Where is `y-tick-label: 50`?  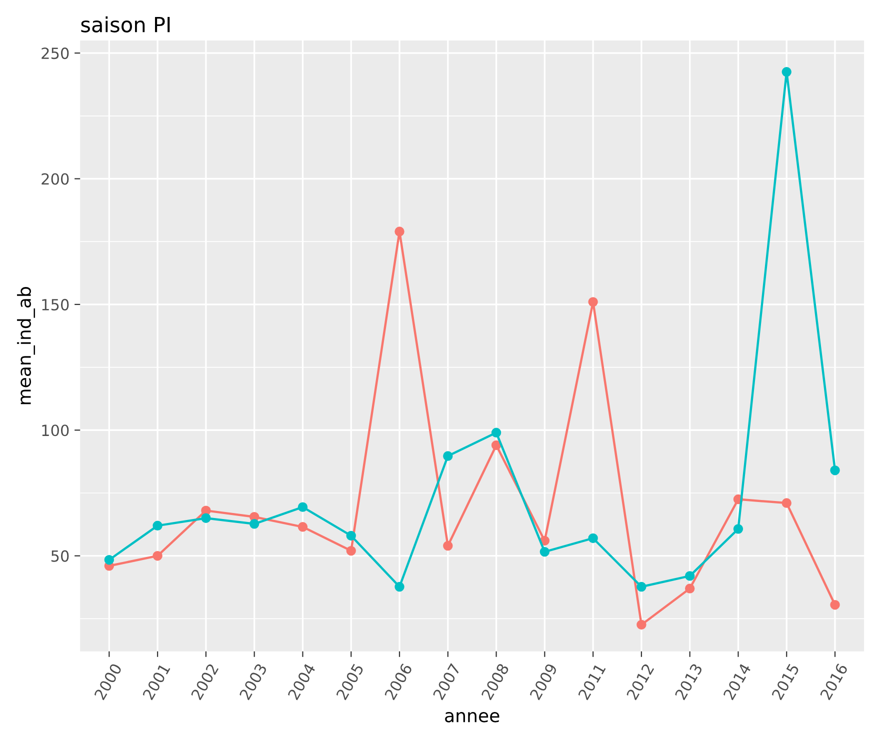
y-tick-label: 50 is located at coordinates (60, 556).